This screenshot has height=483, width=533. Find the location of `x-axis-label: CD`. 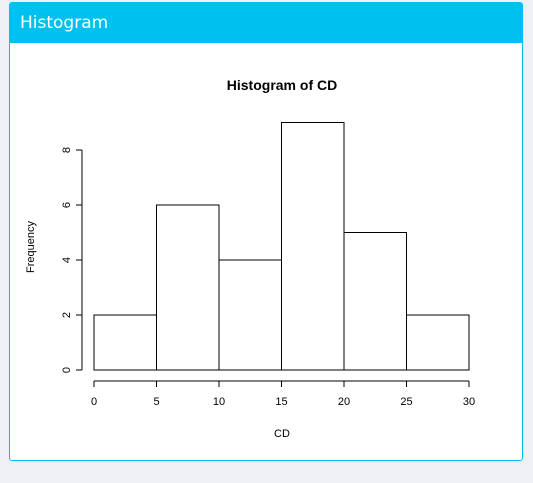

x-axis-label: CD is located at coordinates (282, 434).